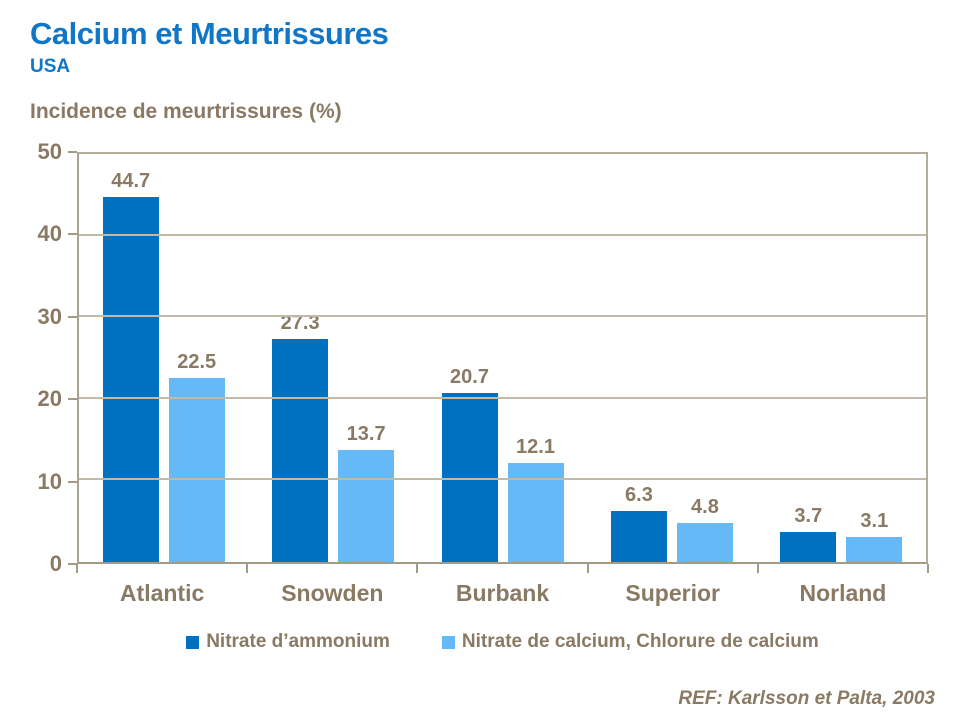 The image size is (960, 720). I want to click on bar-wrap: 22.5, so click(196, 358).